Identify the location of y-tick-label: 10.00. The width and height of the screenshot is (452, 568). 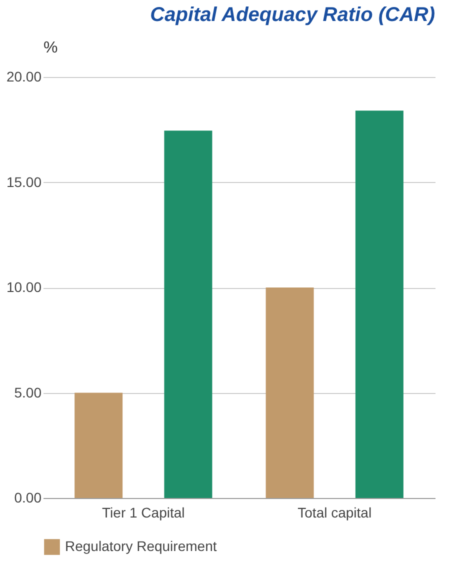
(24, 287).